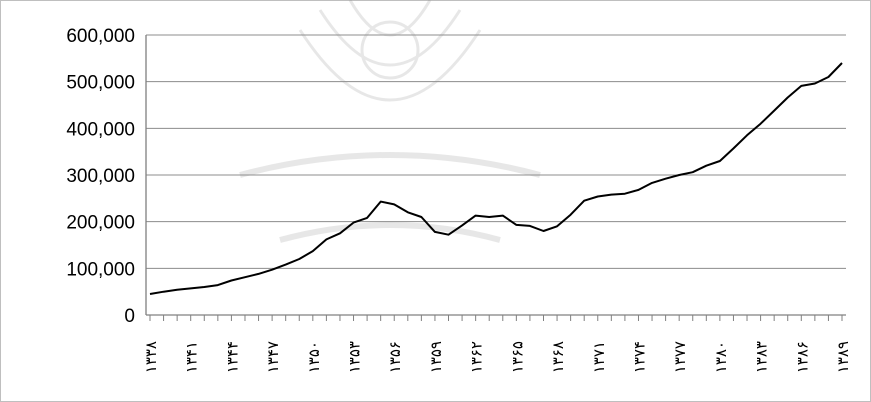 This screenshot has height=402, width=871. Describe the element at coordinates (599, 357) in the screenshot. I see `x-tick-label: ۱۳۷۱` at that location.